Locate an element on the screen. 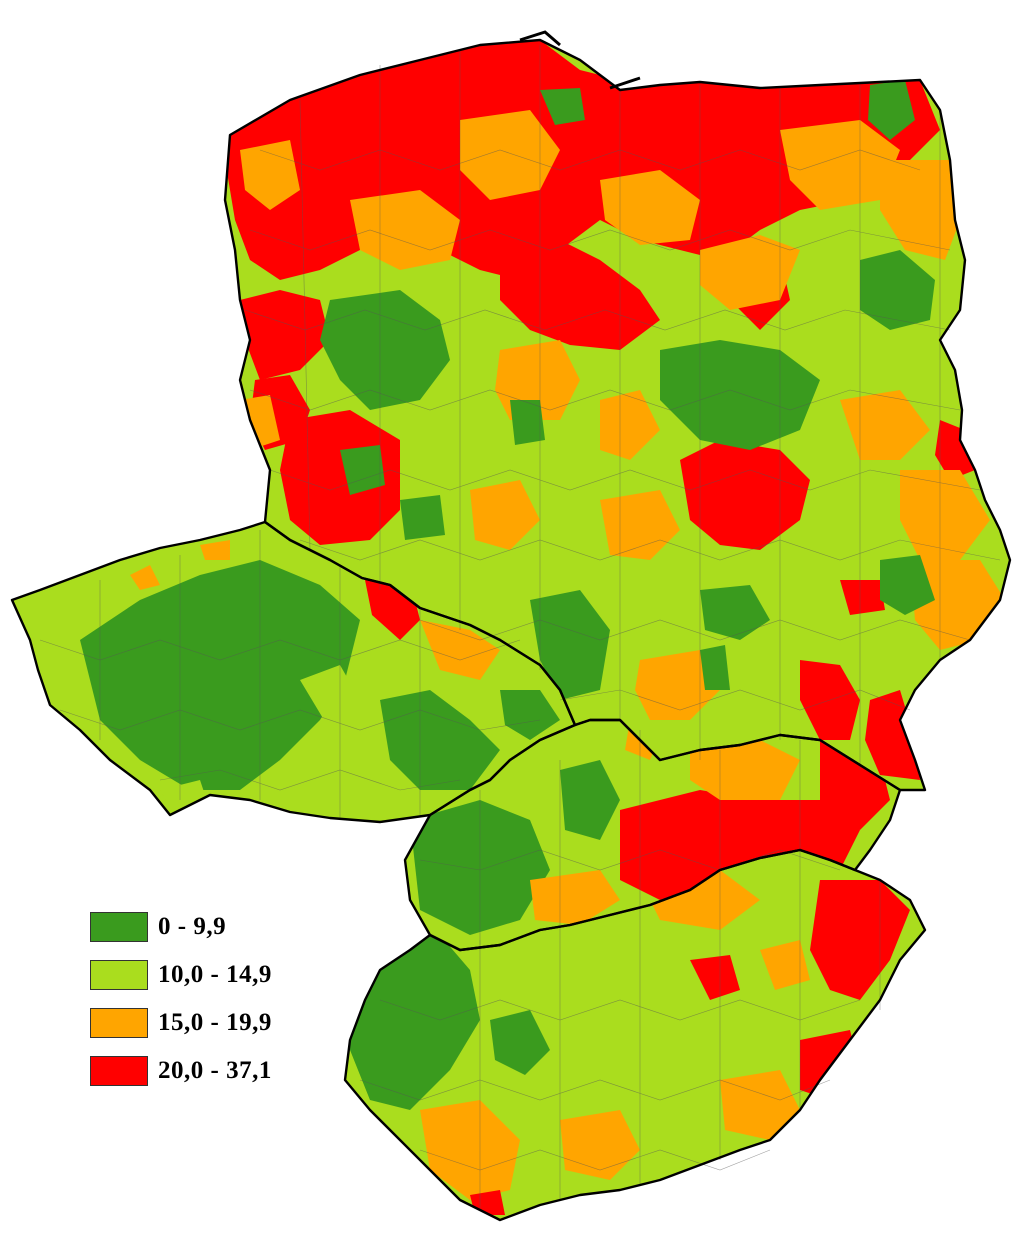 The height and width of the screenshot is (1253, 1024). legend-label: 10,0 - 14,9 is located at coordinates (215, 974).